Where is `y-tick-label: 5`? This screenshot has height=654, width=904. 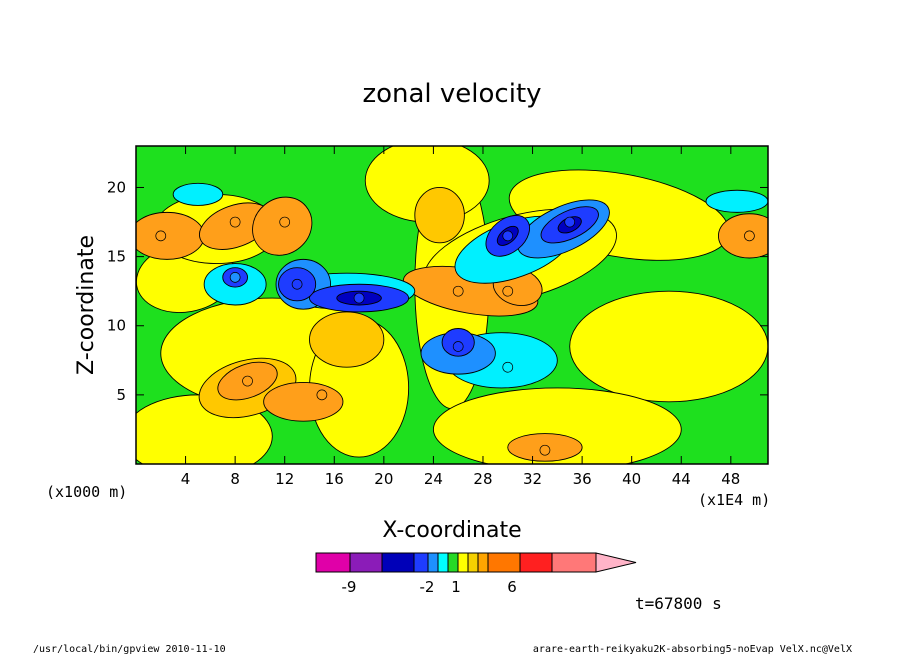
y-tick-label: 5 is located at coordinates (121, 395).